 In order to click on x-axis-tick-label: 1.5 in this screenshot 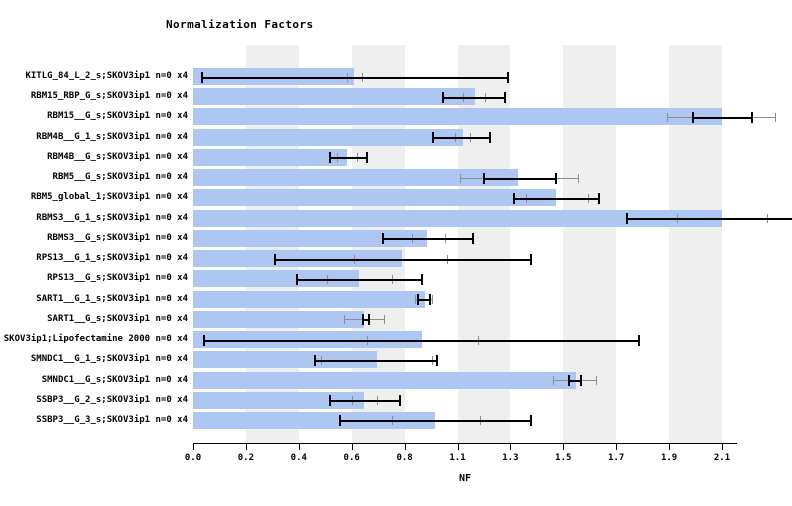, I will do `click(563, 458)`.